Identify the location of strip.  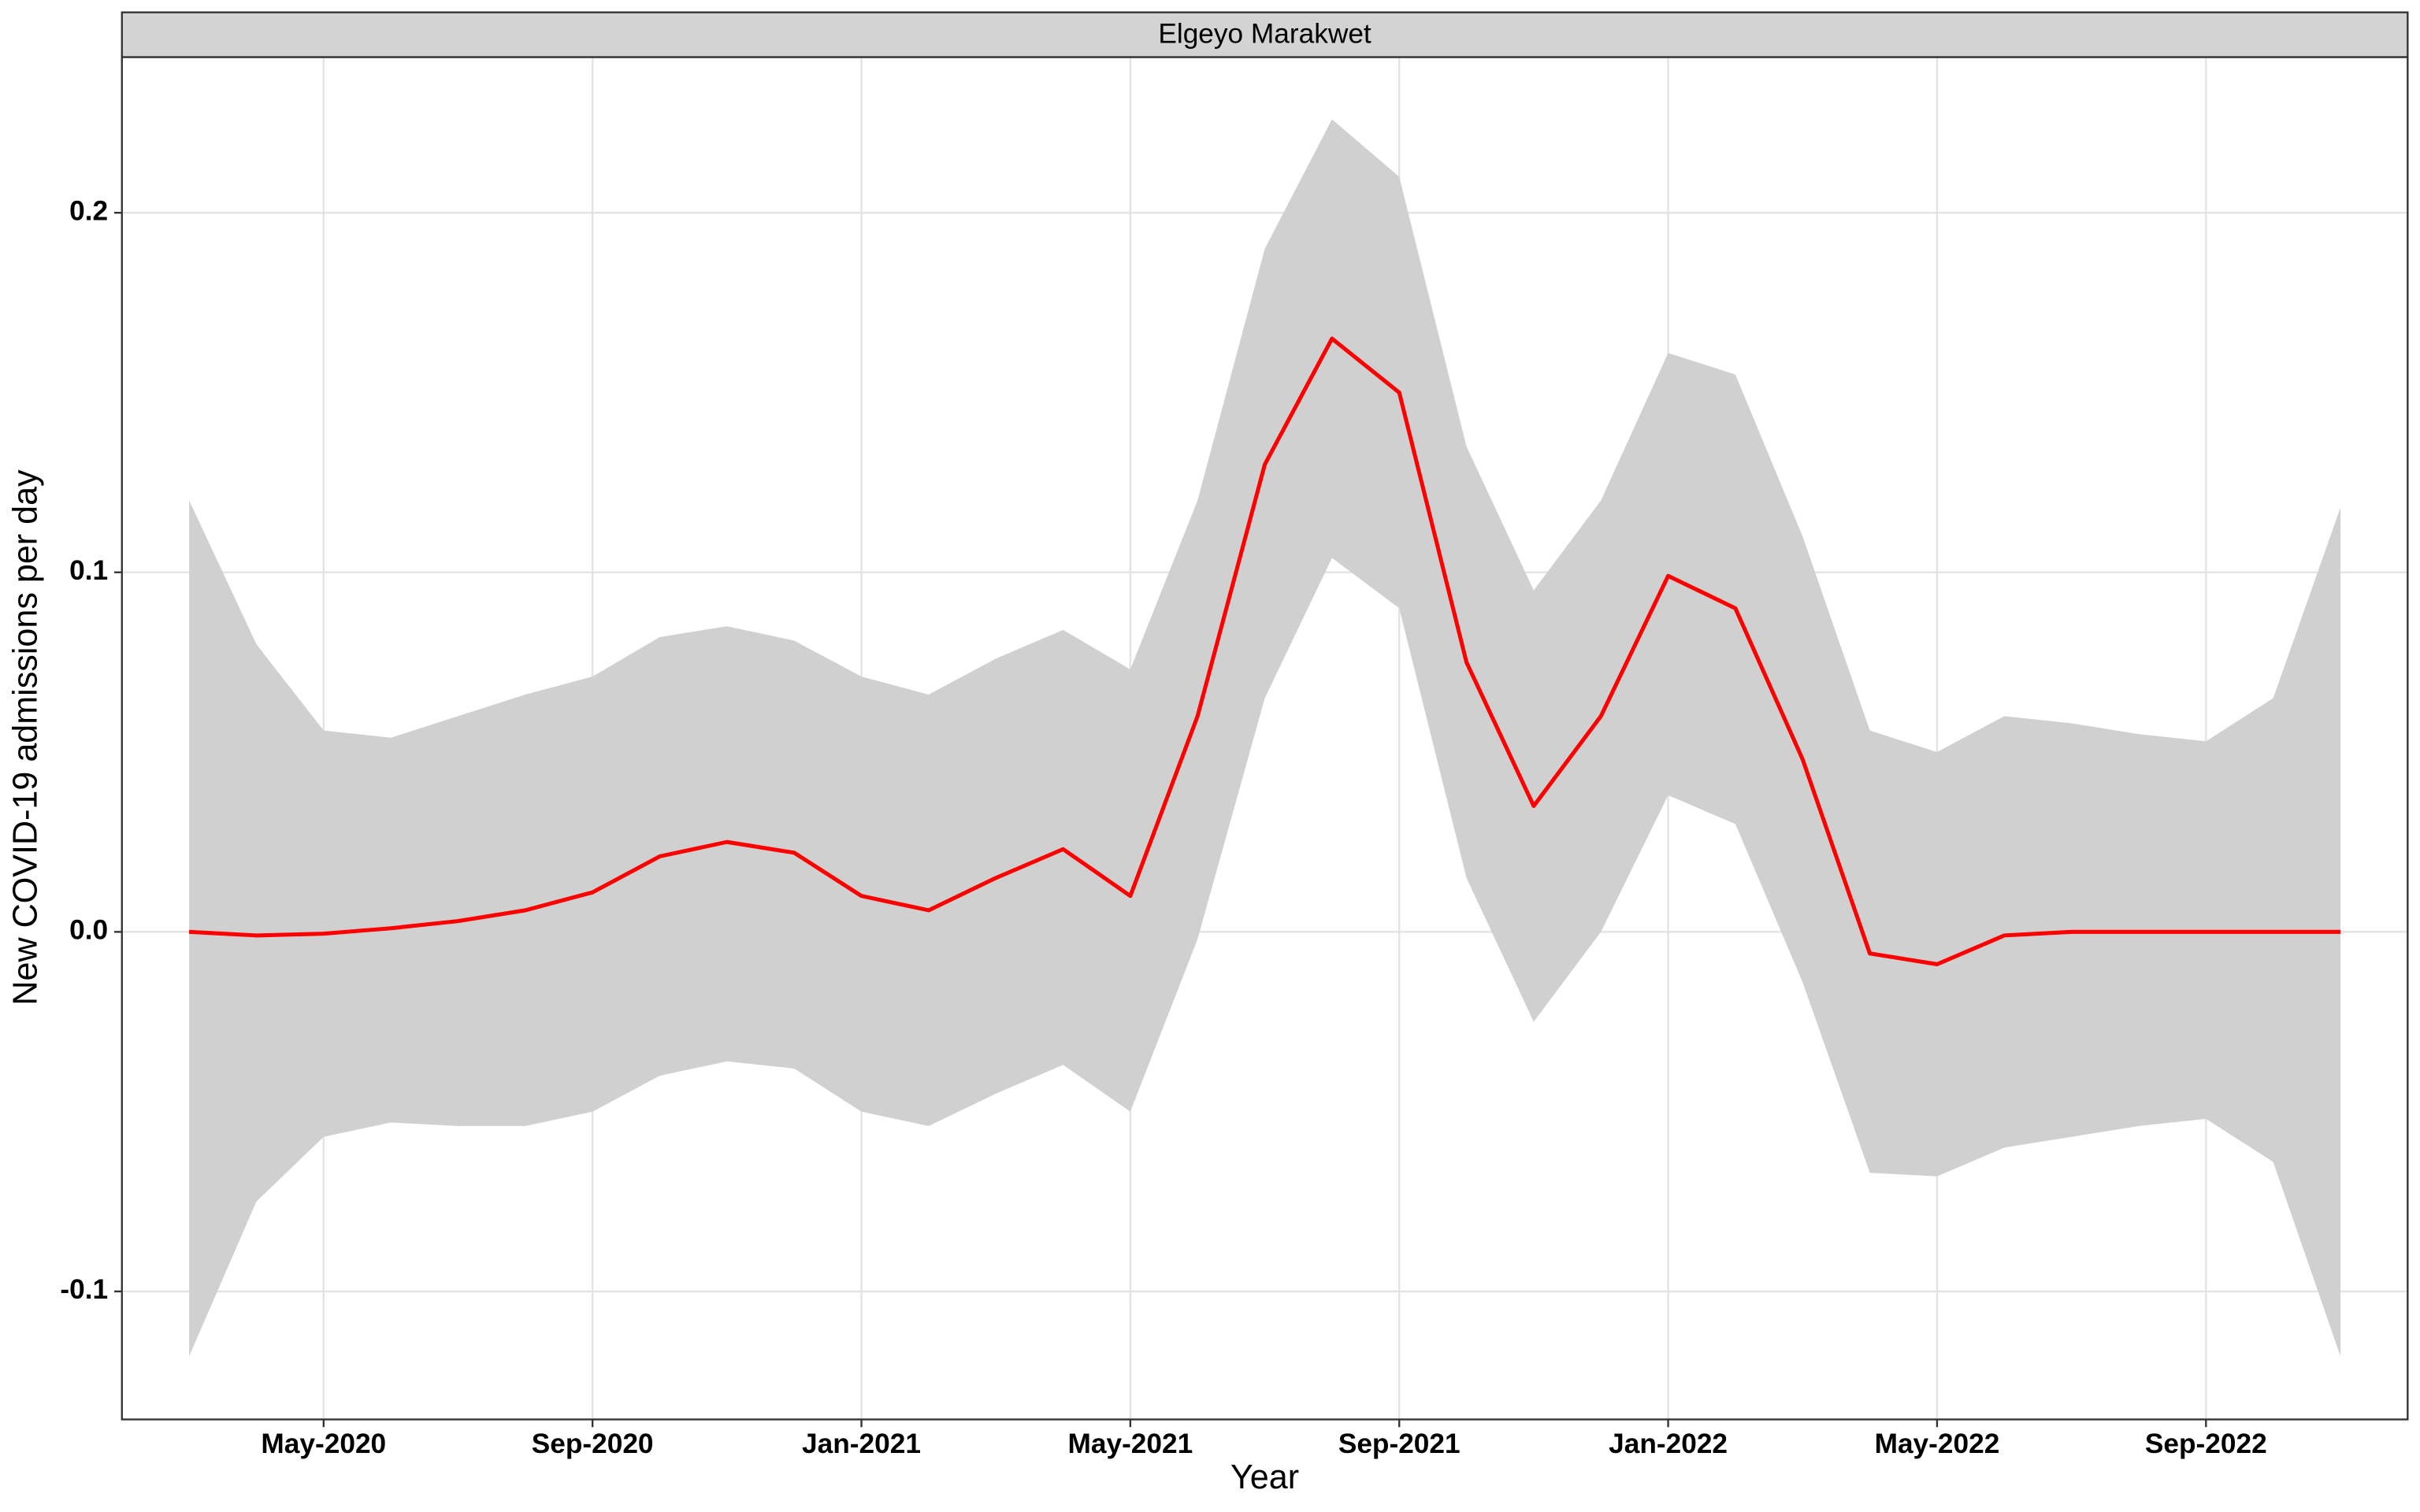
(1265, 34).